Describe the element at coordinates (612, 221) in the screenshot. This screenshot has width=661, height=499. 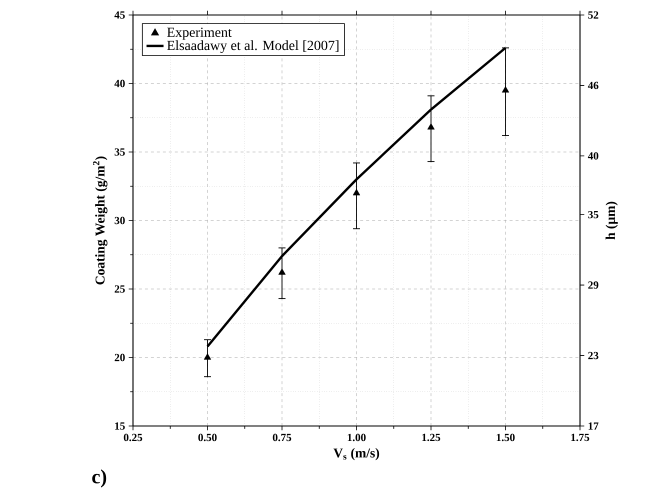
I see `y2-axis-title: h (µm)` at that location.